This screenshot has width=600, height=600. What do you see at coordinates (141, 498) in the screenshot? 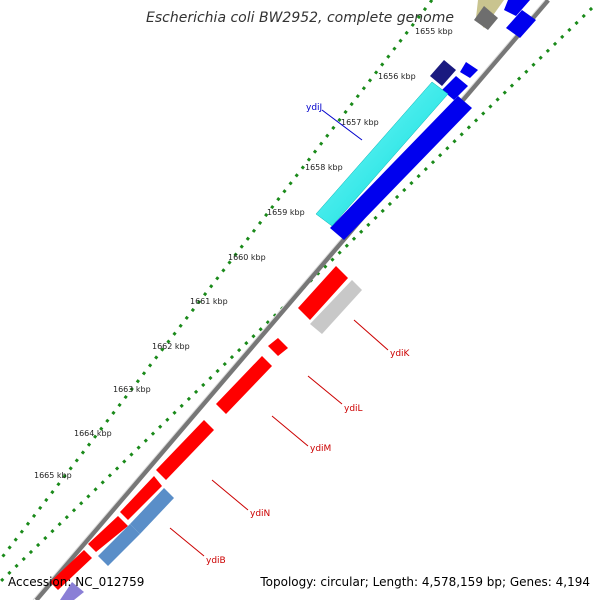
I see `gene-feature-ydiN` at bounding box center [141, 498].